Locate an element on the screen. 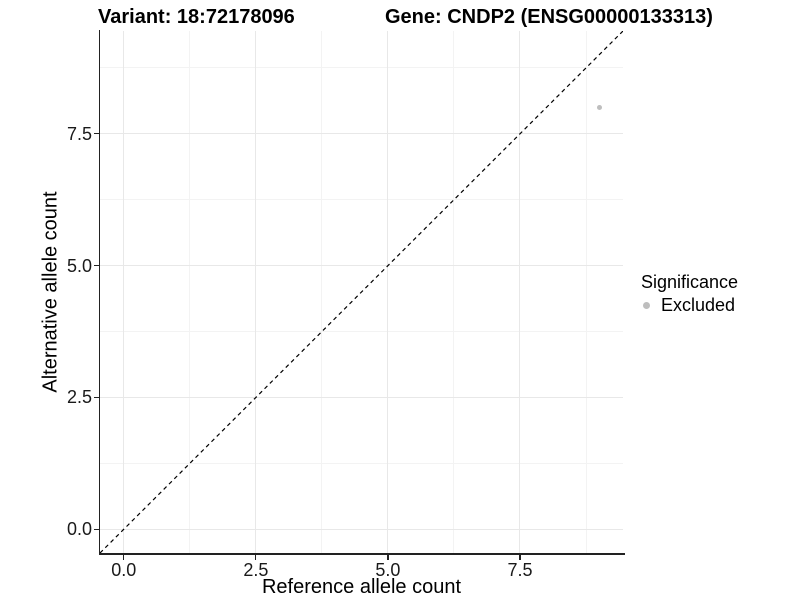 This screenshot has height=600, width=800. x-tick-label: 2.5 is located at coordinates (256, 570).